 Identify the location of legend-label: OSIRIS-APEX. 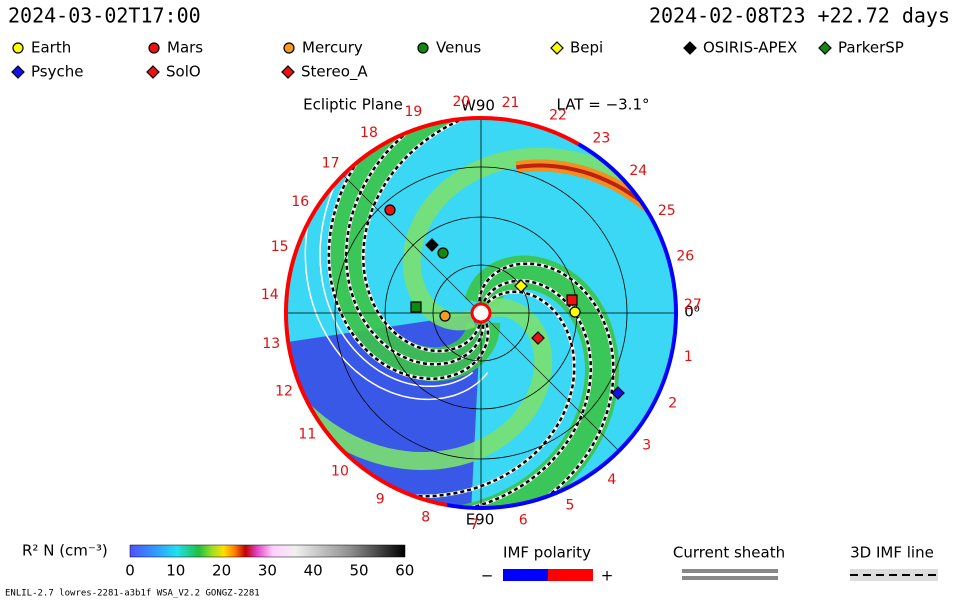
(750, 48).